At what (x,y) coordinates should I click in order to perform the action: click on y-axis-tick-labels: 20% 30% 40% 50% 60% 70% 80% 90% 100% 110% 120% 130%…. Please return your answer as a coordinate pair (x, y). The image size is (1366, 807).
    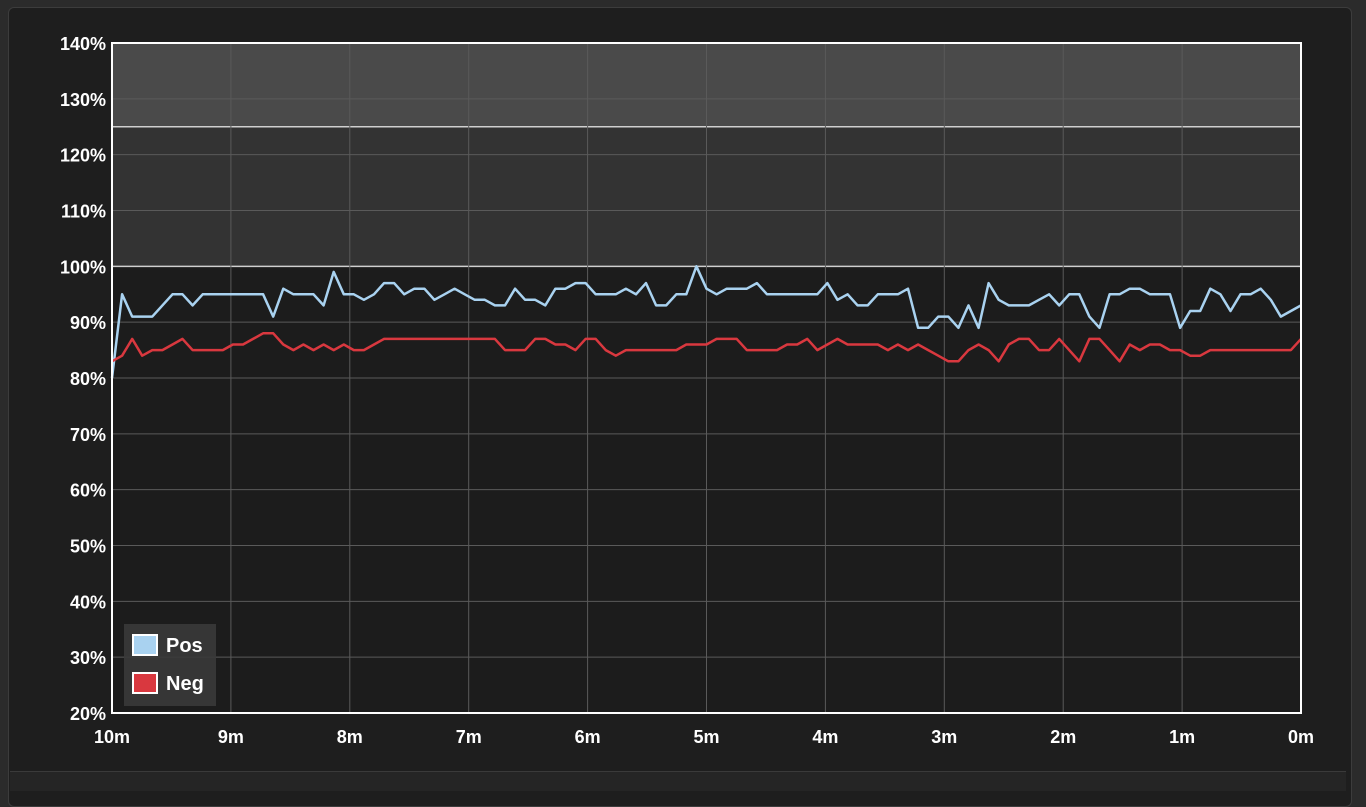
    Looking at the image, I should click on (83, 379).